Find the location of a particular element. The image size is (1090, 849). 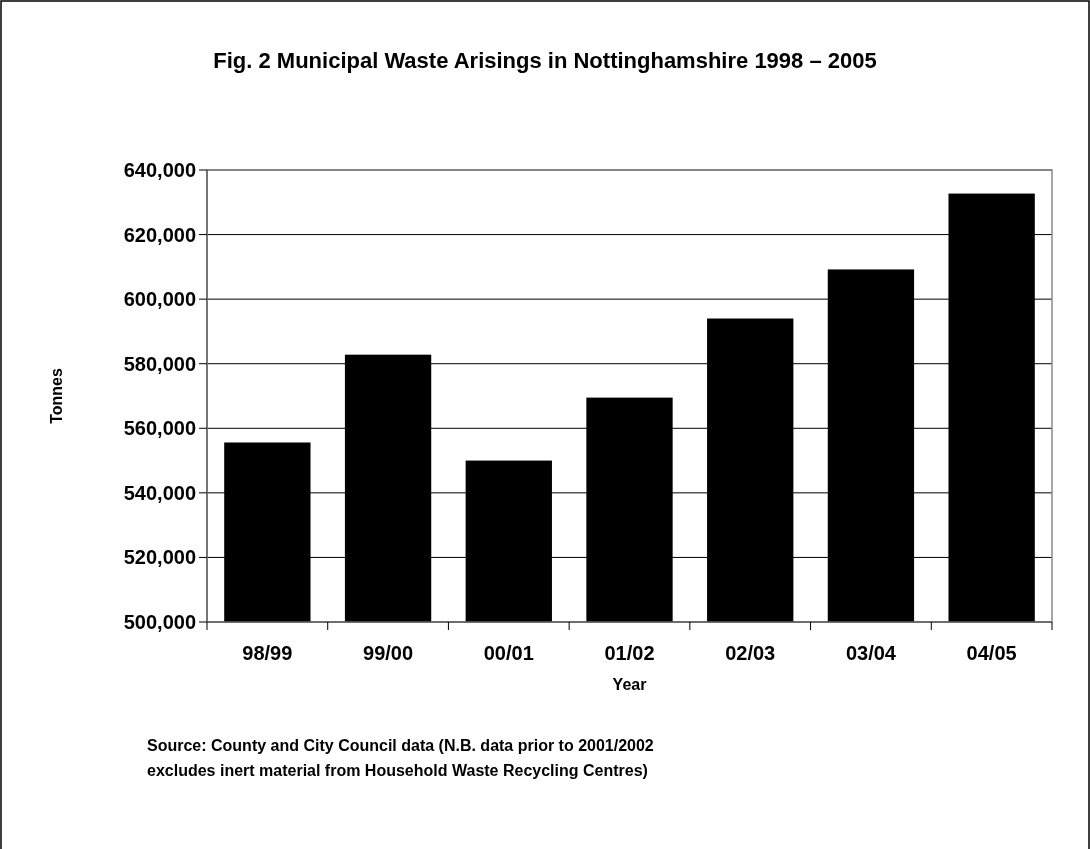

x-tick-label: 01/02 is located at coordinates (629, 653).